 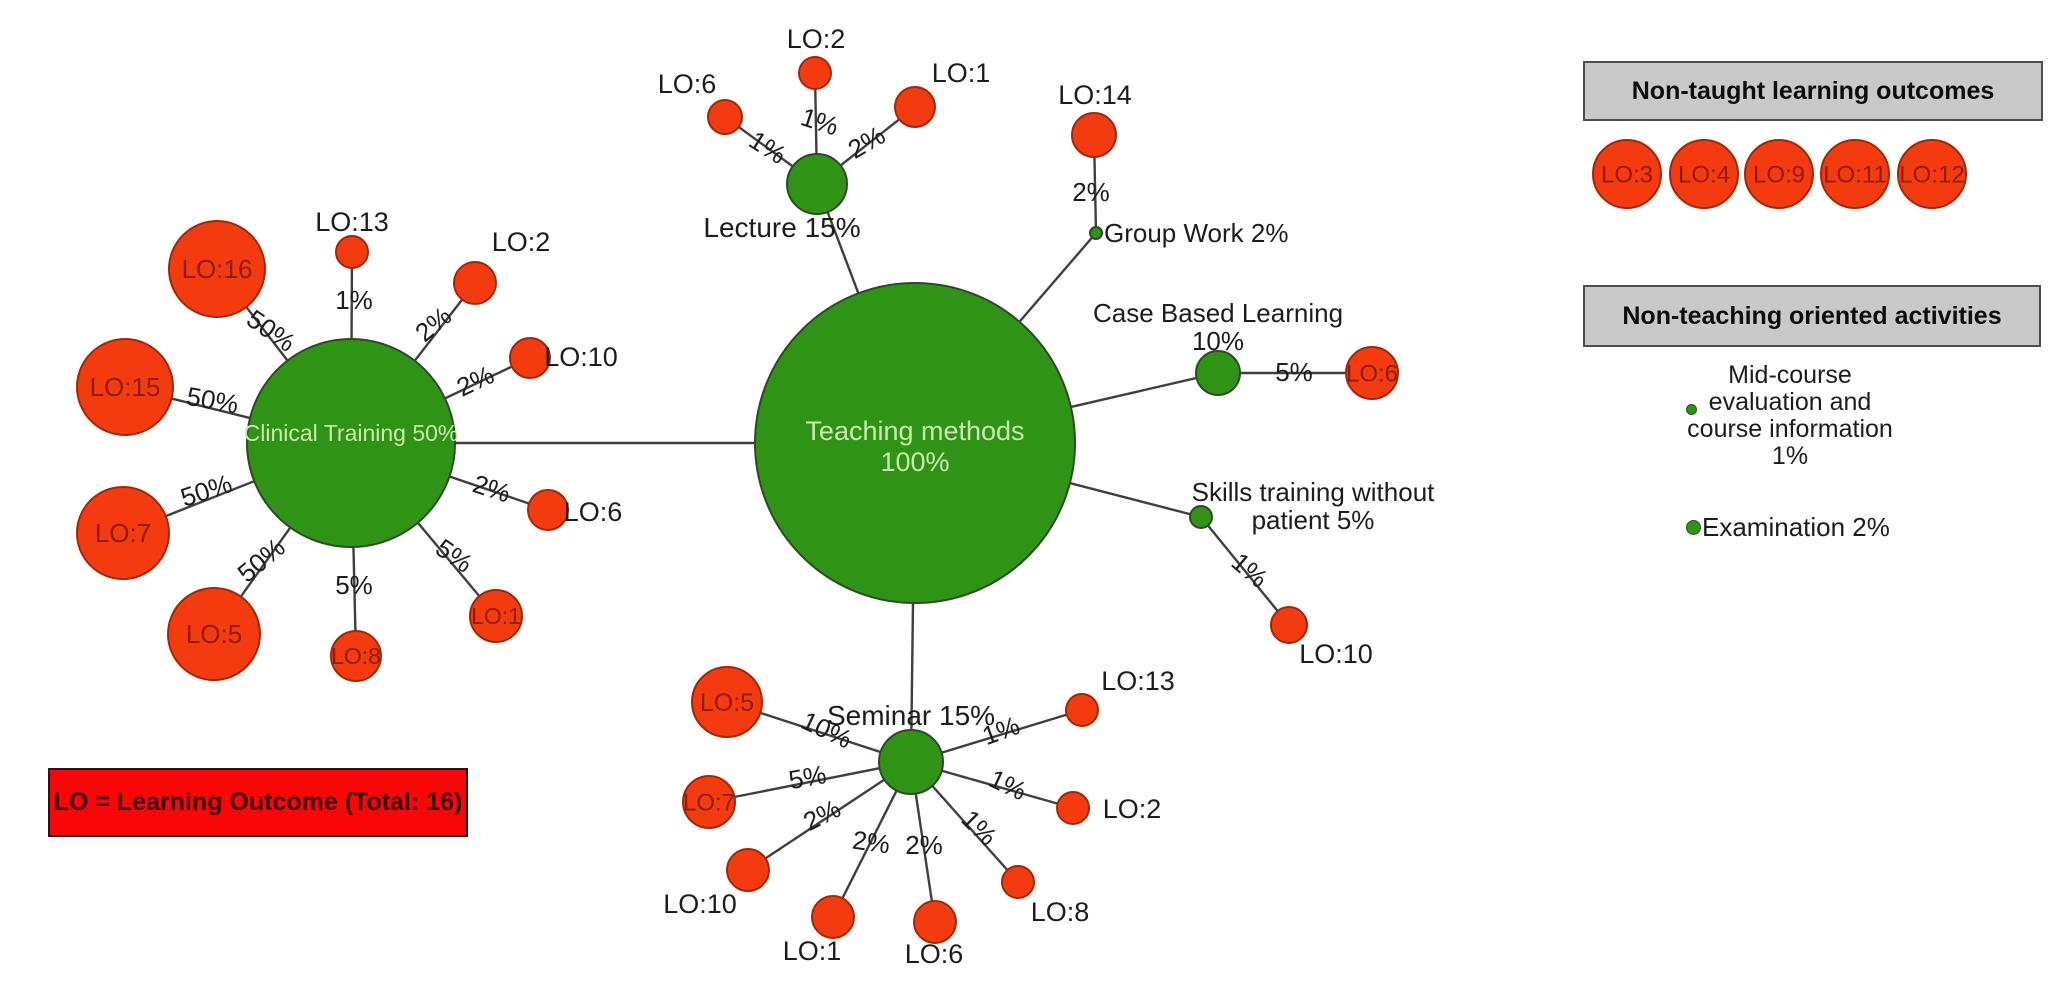 What do you see at coordinates (352, 222) in the screenshot?
I see `cli-lo13-label: LO:13` at bounding box center [352, 222].